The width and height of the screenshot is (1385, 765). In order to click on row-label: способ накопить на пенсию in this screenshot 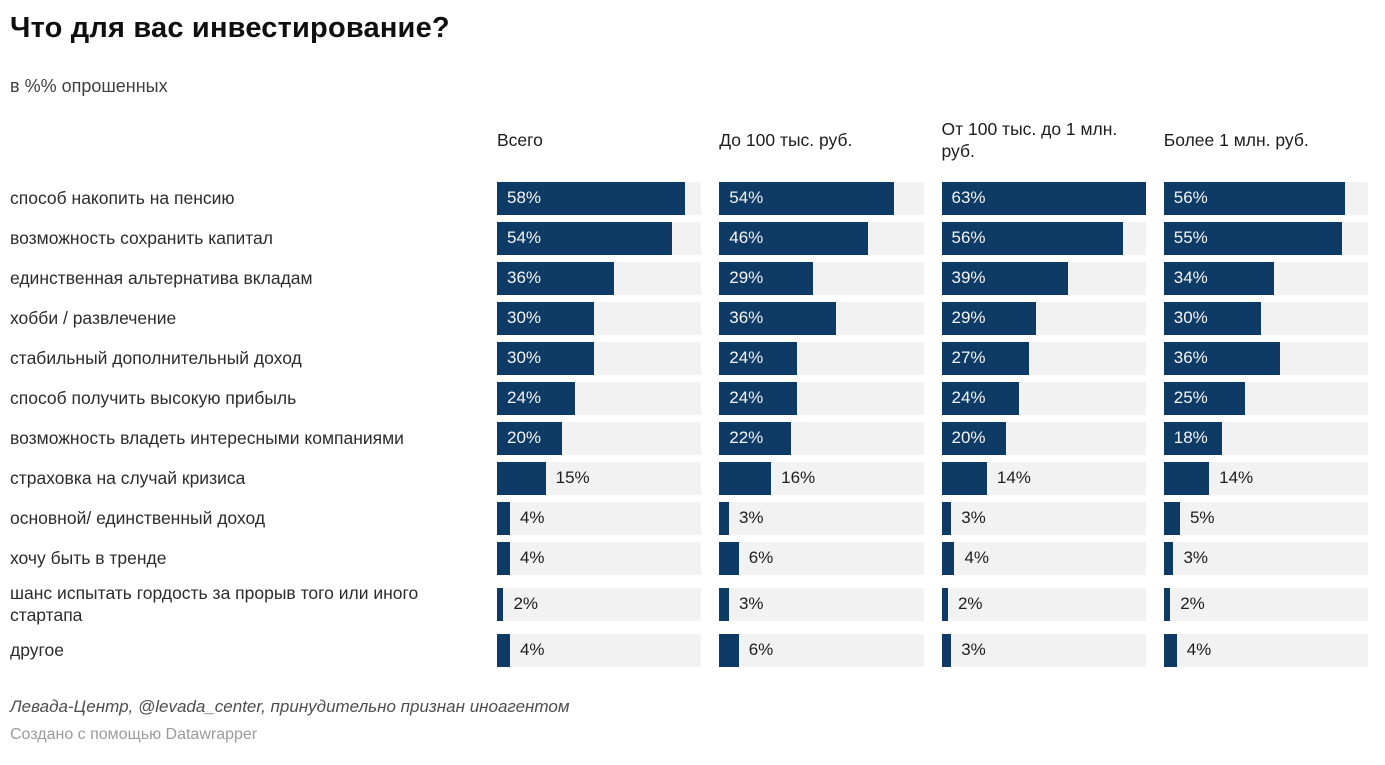, I will do `click(122, 198)`.